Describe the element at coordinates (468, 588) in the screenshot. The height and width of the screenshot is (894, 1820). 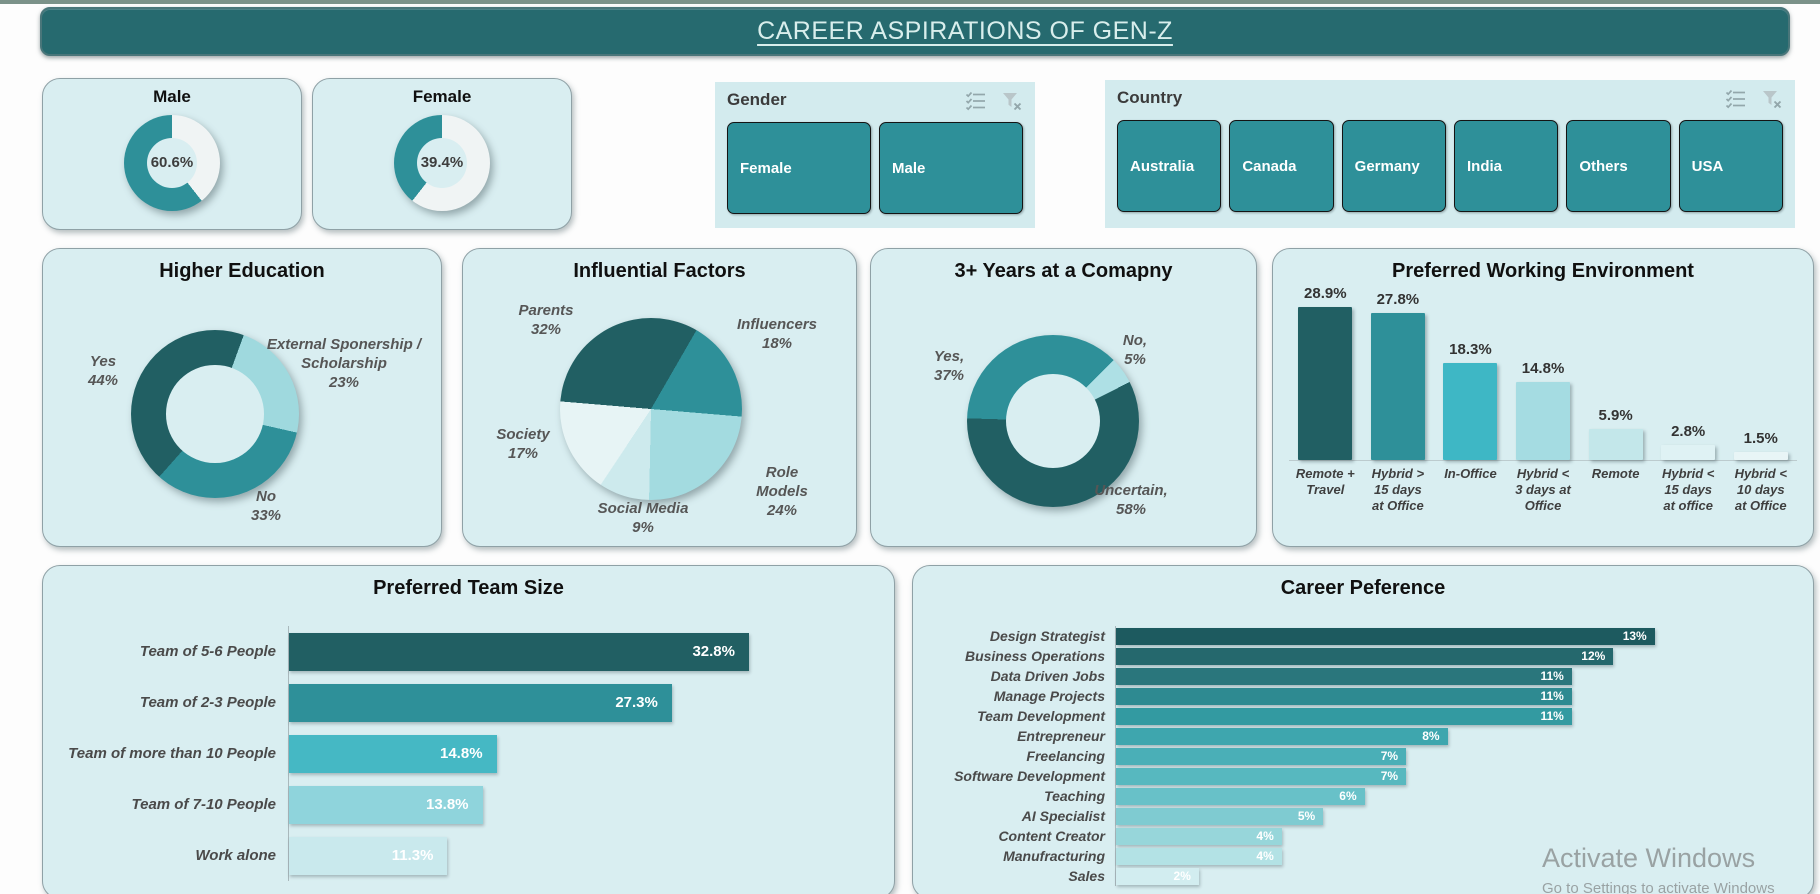
I see `chart-title: Preferred Team Size` at that location.